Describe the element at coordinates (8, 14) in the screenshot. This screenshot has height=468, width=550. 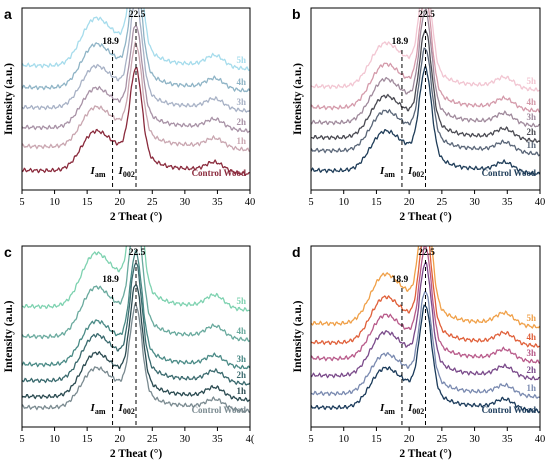
I see `panel-letter: a` at that location.